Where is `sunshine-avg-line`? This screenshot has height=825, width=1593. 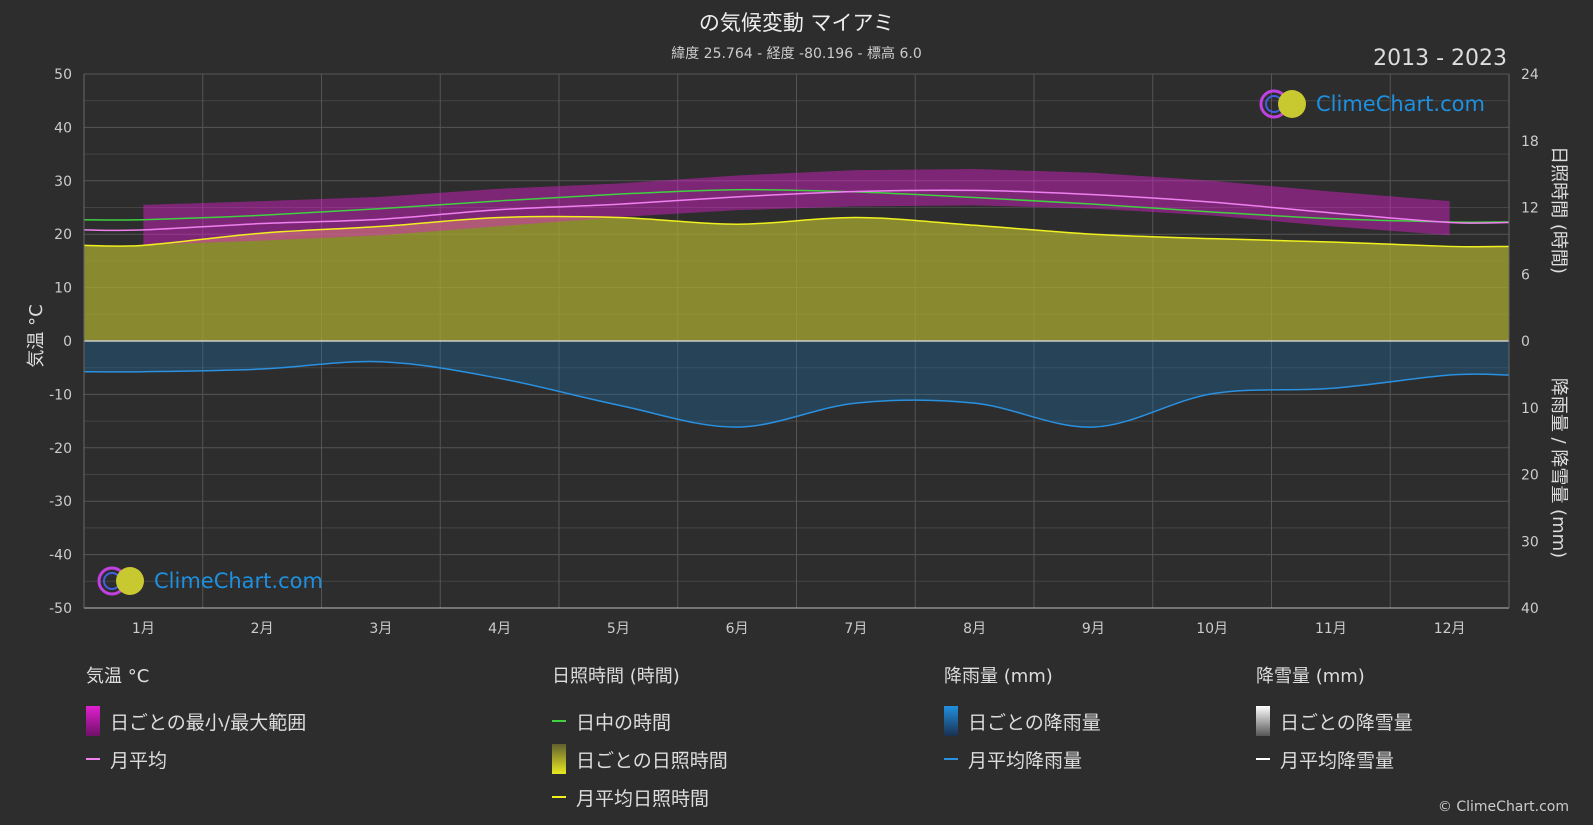 sunshine-avg-line is located at coordinates (796, 231).